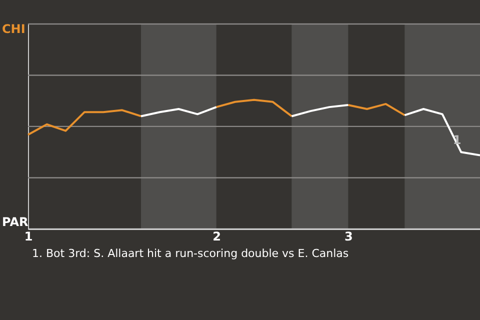 This screenshot has height=320, width=480. I want to click on x-tick-label: 2, so click(217, 237).